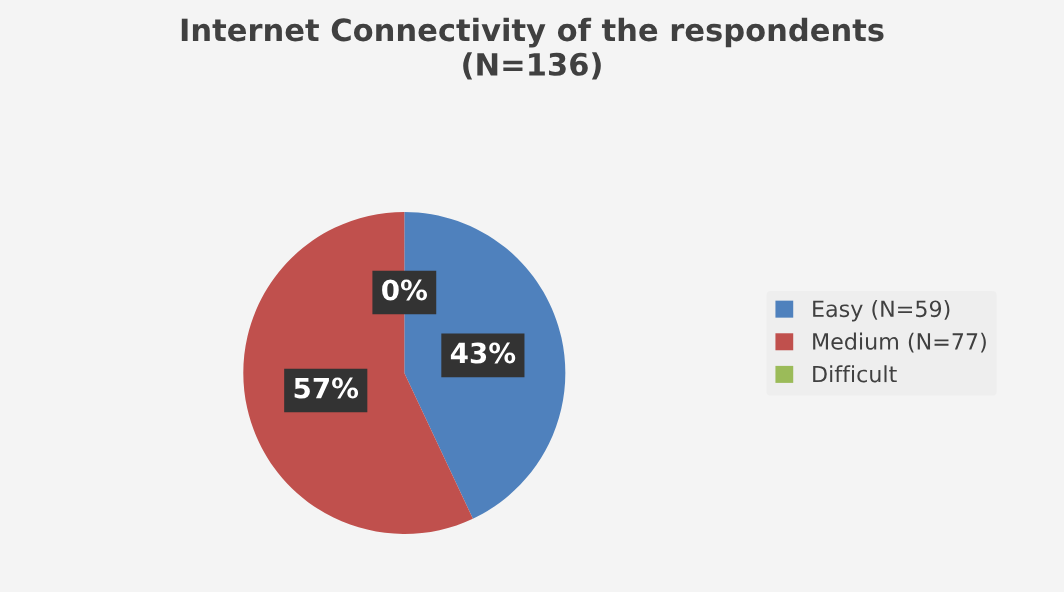 The image size is (1064, 592). Describe the element at coordinates (855, 374) in the screenshot. I see `legend-label: Difficult` at that location.